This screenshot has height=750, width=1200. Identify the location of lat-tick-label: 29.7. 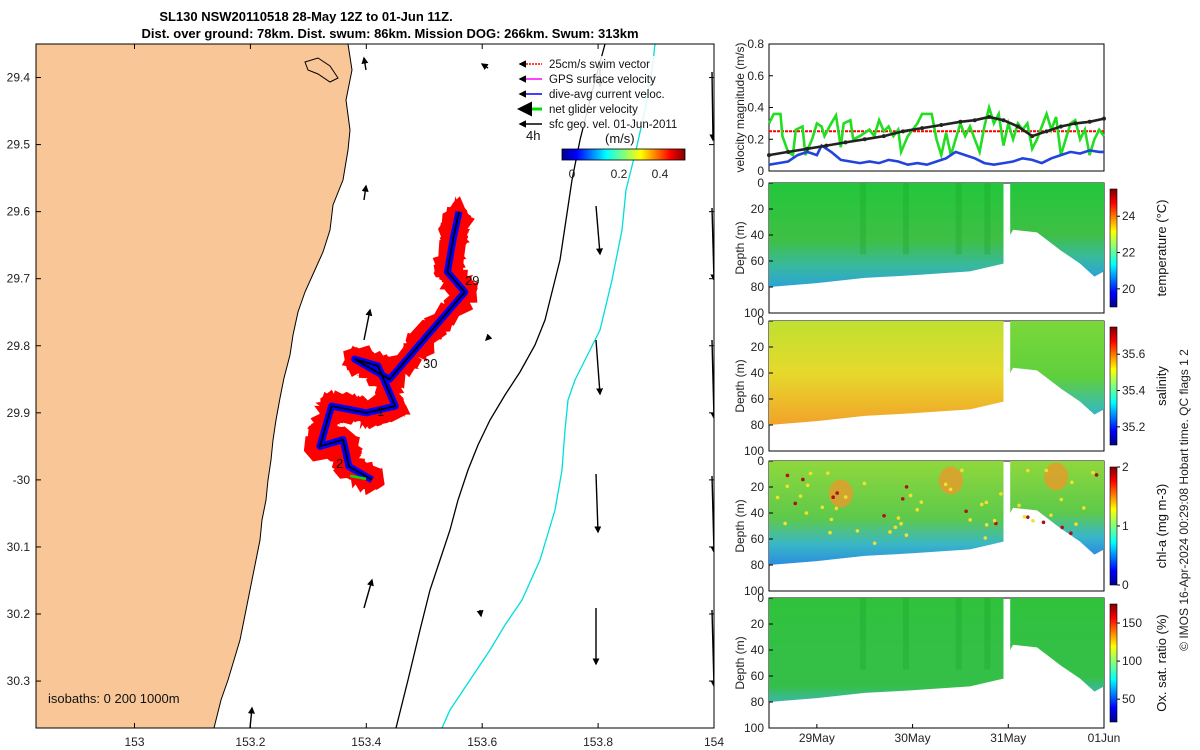
(19, 279).